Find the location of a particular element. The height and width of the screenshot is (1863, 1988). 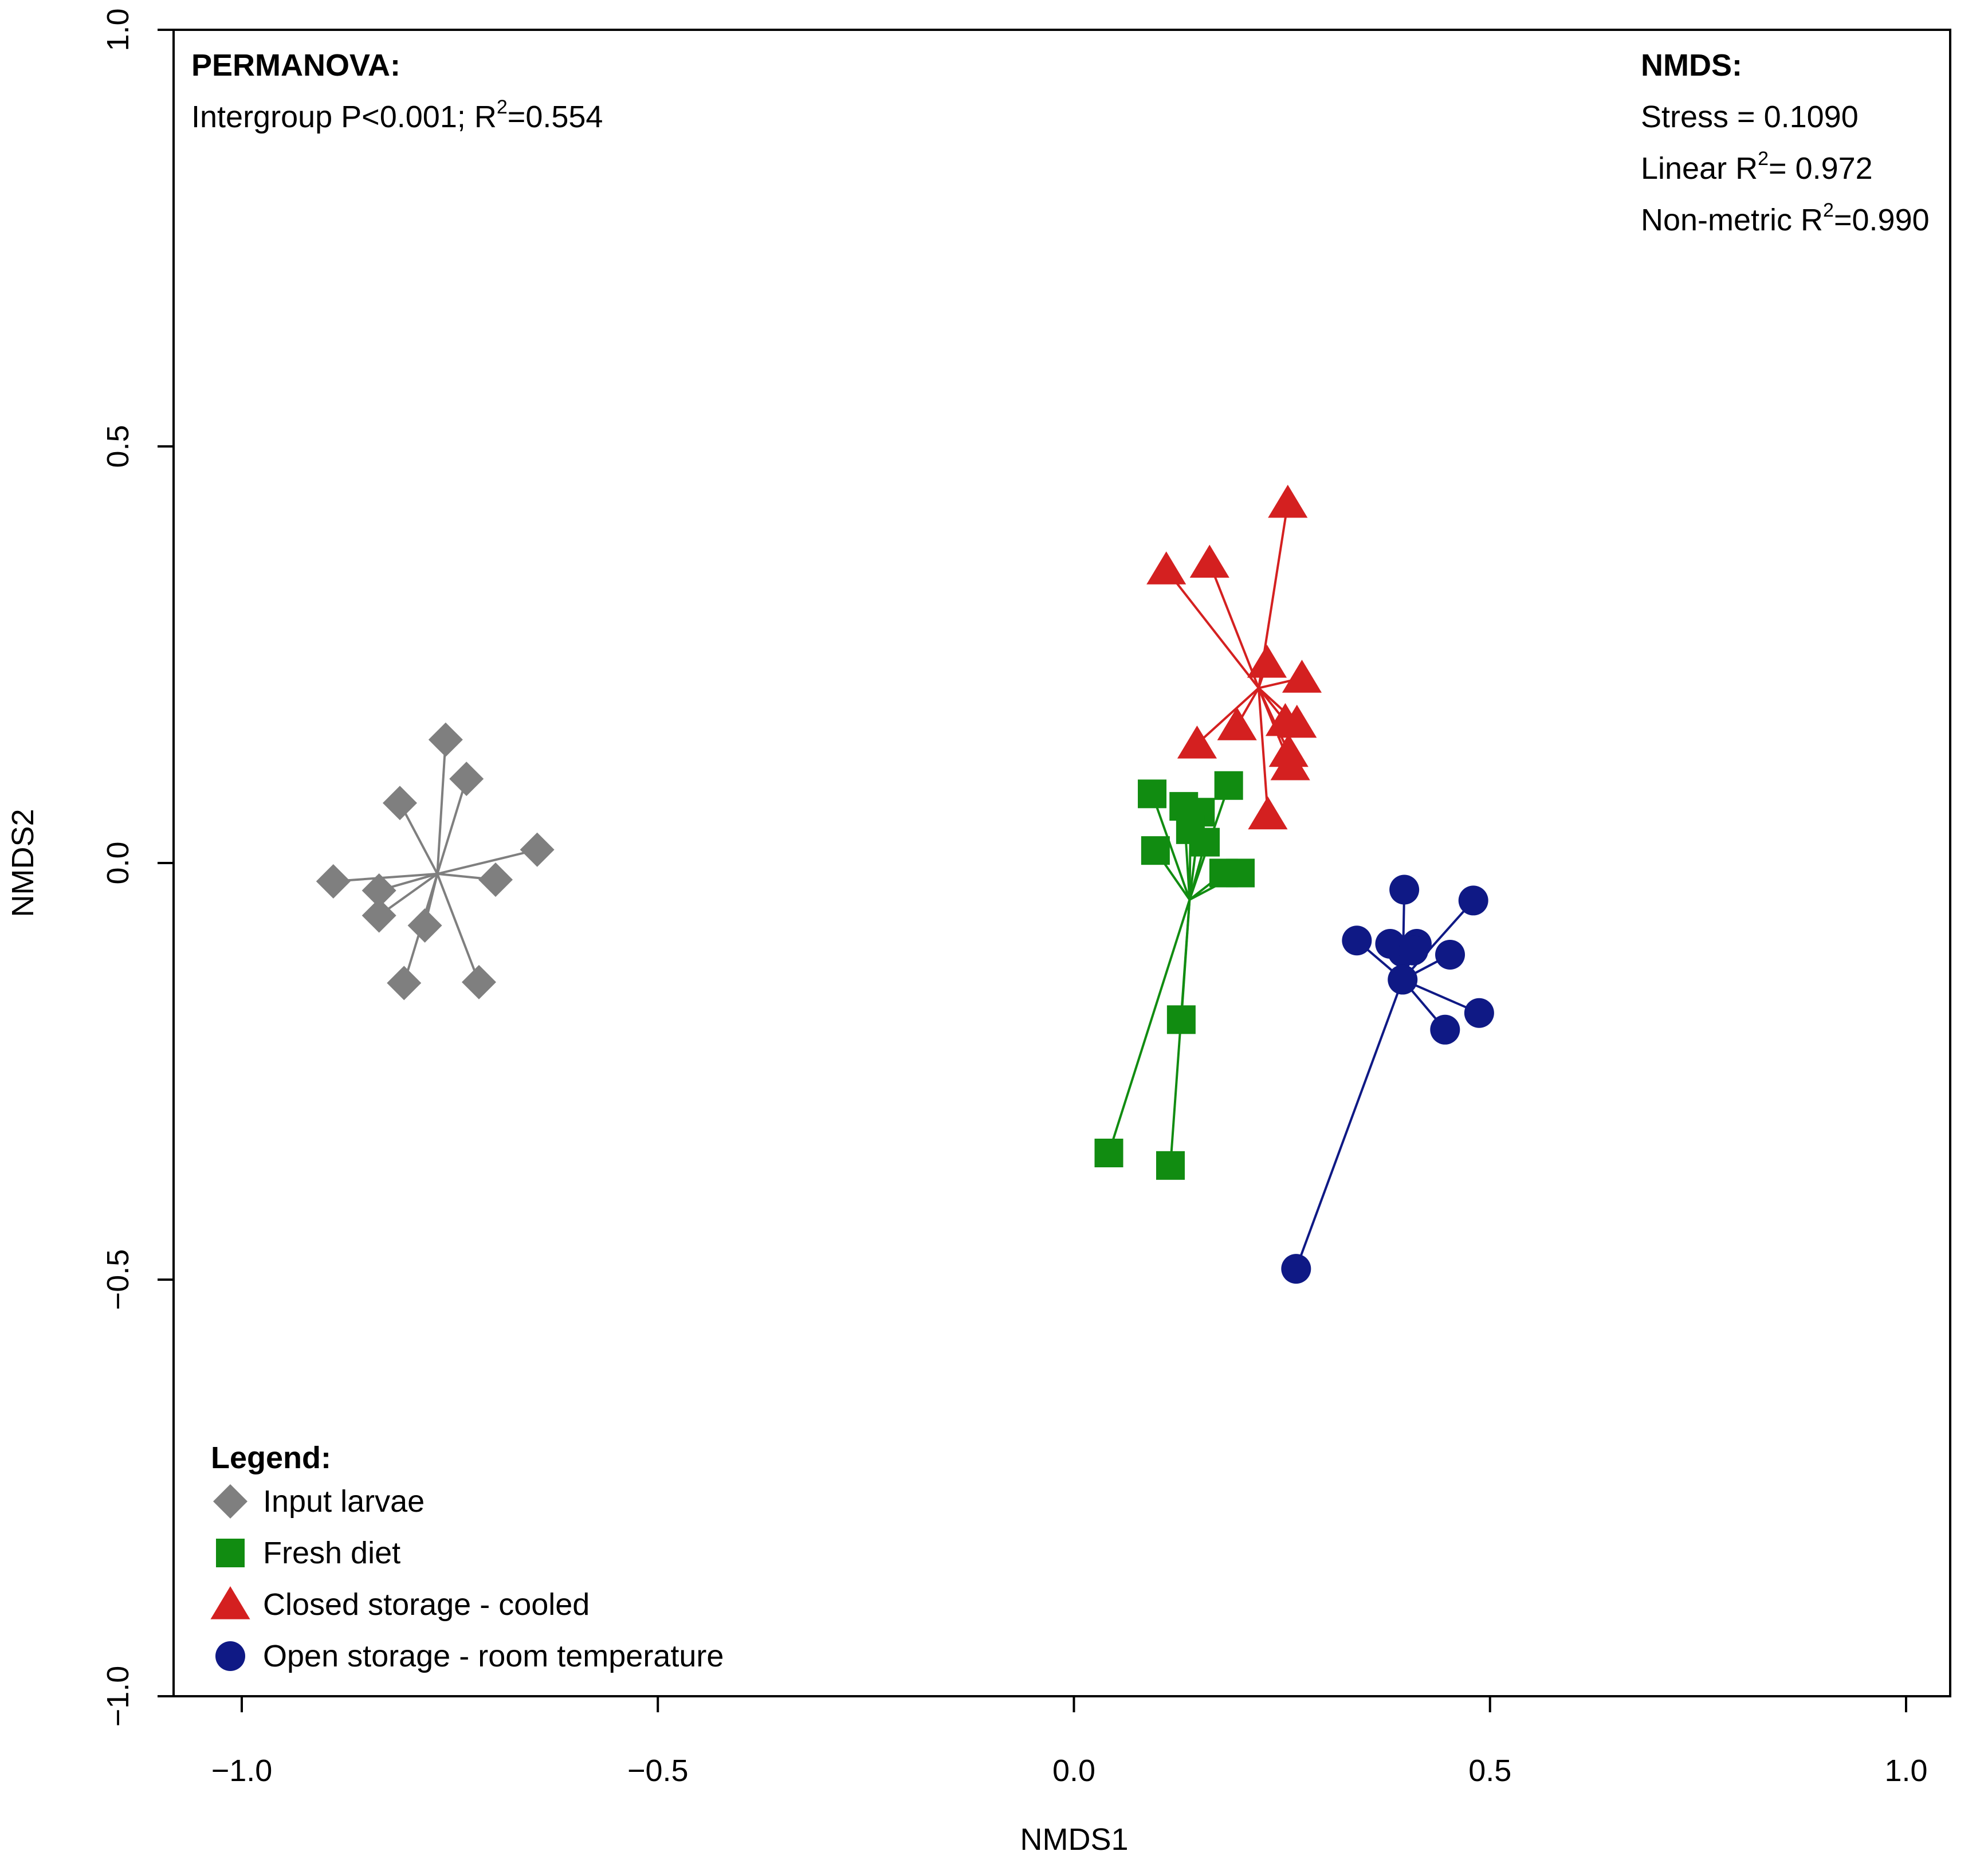

nonmetric-superscript: 2 is located at coordinates (1828, 210).